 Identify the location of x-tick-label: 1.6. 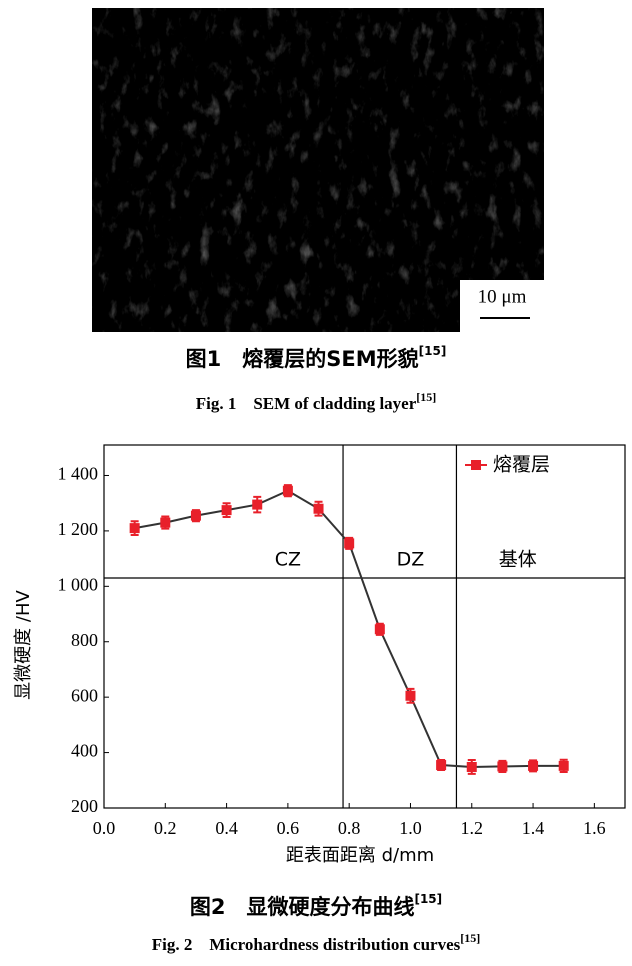
(594, 828).